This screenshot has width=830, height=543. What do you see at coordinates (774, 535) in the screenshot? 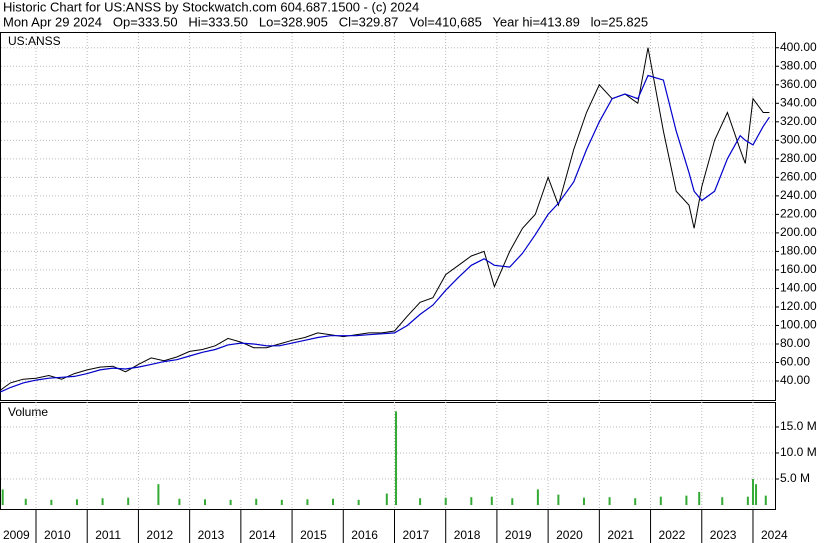
I see `x-tick-label: 2024` at bounding box center [774, 535].